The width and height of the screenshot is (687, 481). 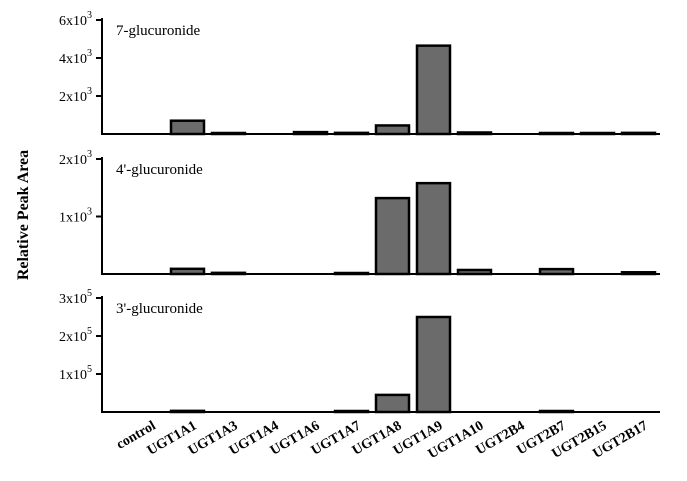 I want to click on y-tick-label: 6x10³, so click(x=75, y=19).